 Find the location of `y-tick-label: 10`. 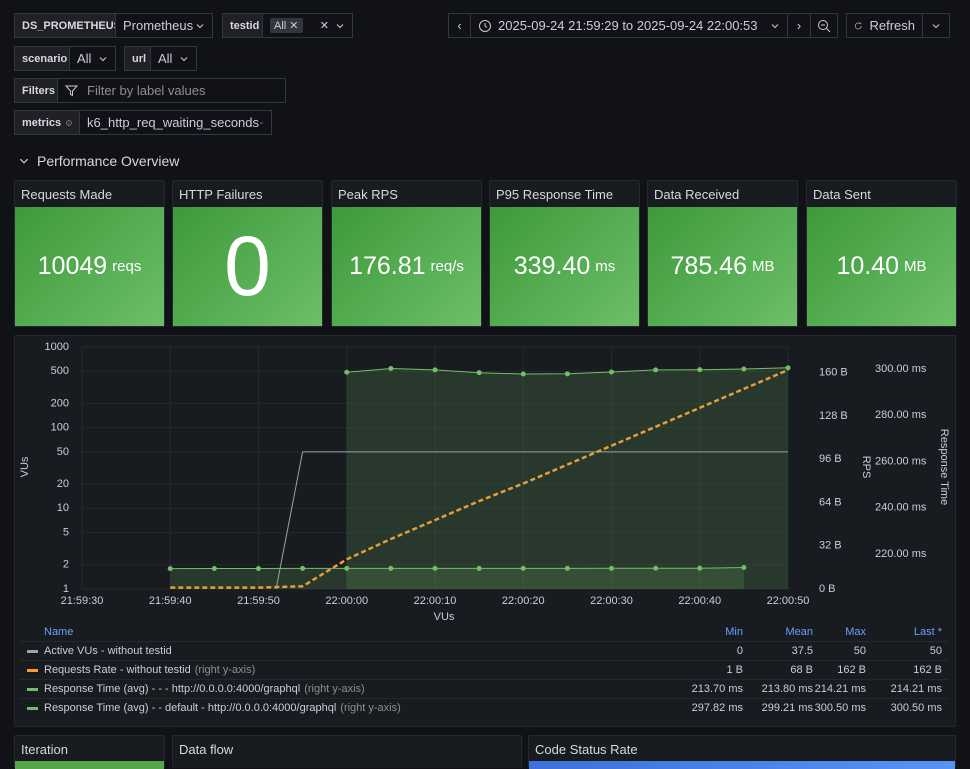

y-tick-label: 10 is located at coordinates (63, 508).